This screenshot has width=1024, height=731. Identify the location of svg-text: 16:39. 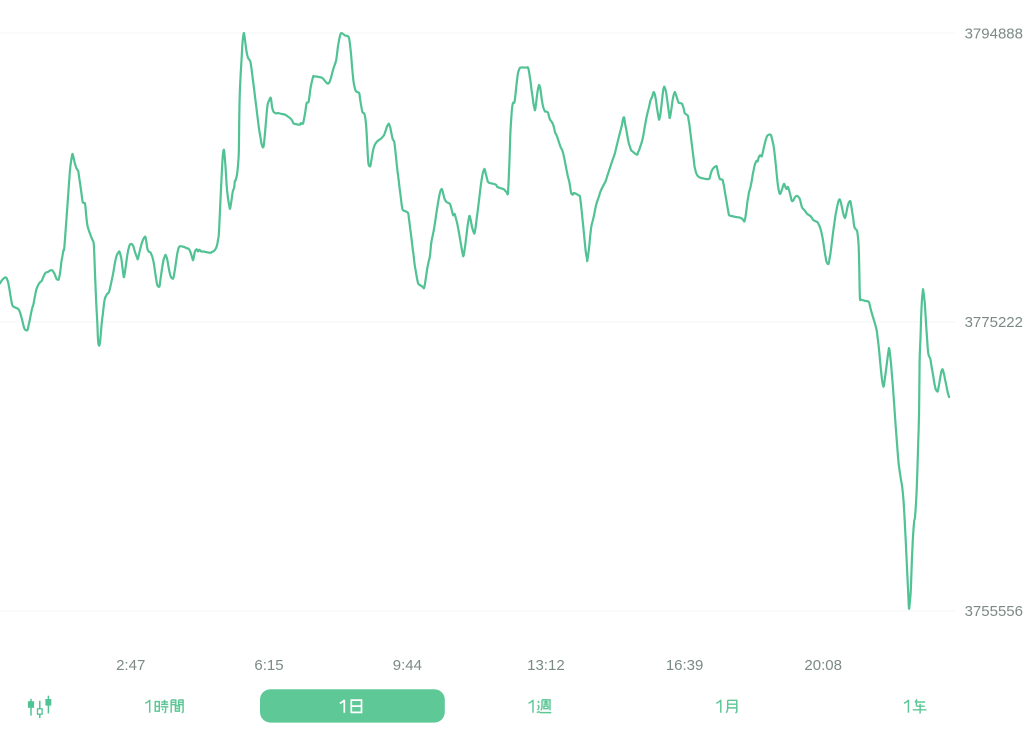
(685, 665).